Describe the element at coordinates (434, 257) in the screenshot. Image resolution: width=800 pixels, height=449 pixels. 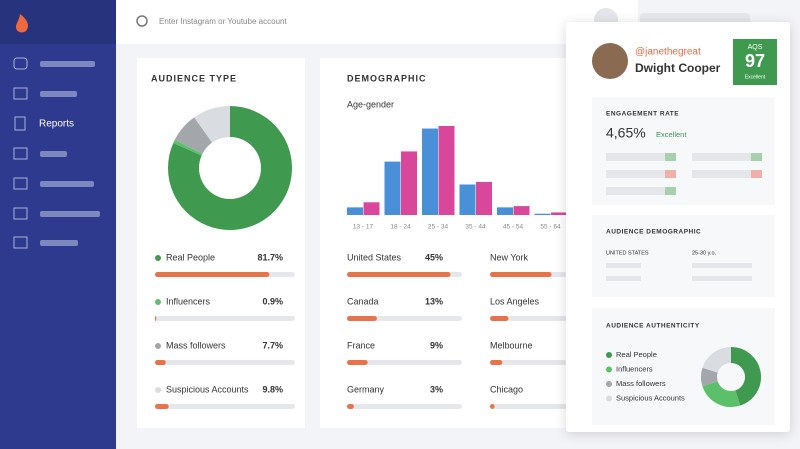
I see `row-value: 45%` at that location.